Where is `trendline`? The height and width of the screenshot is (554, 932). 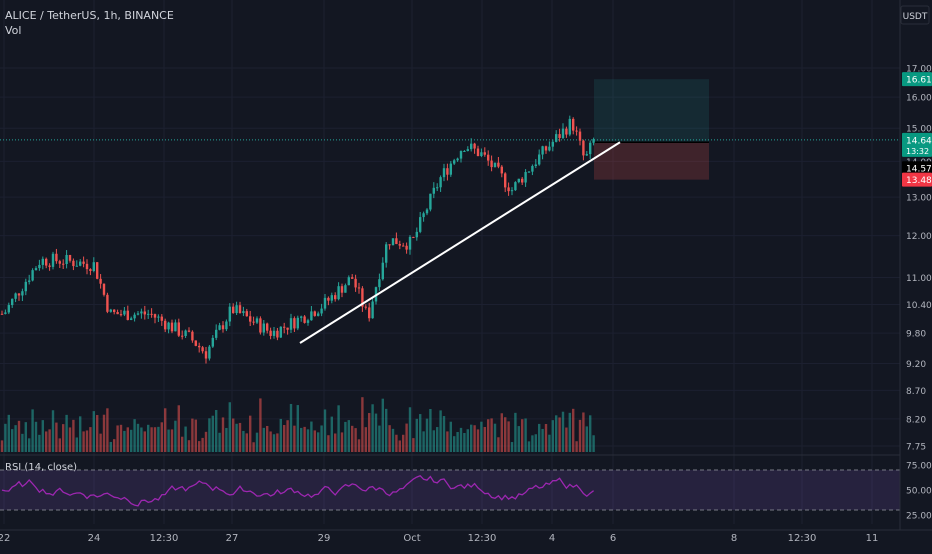 trendline is located at coordinates (460, 242).